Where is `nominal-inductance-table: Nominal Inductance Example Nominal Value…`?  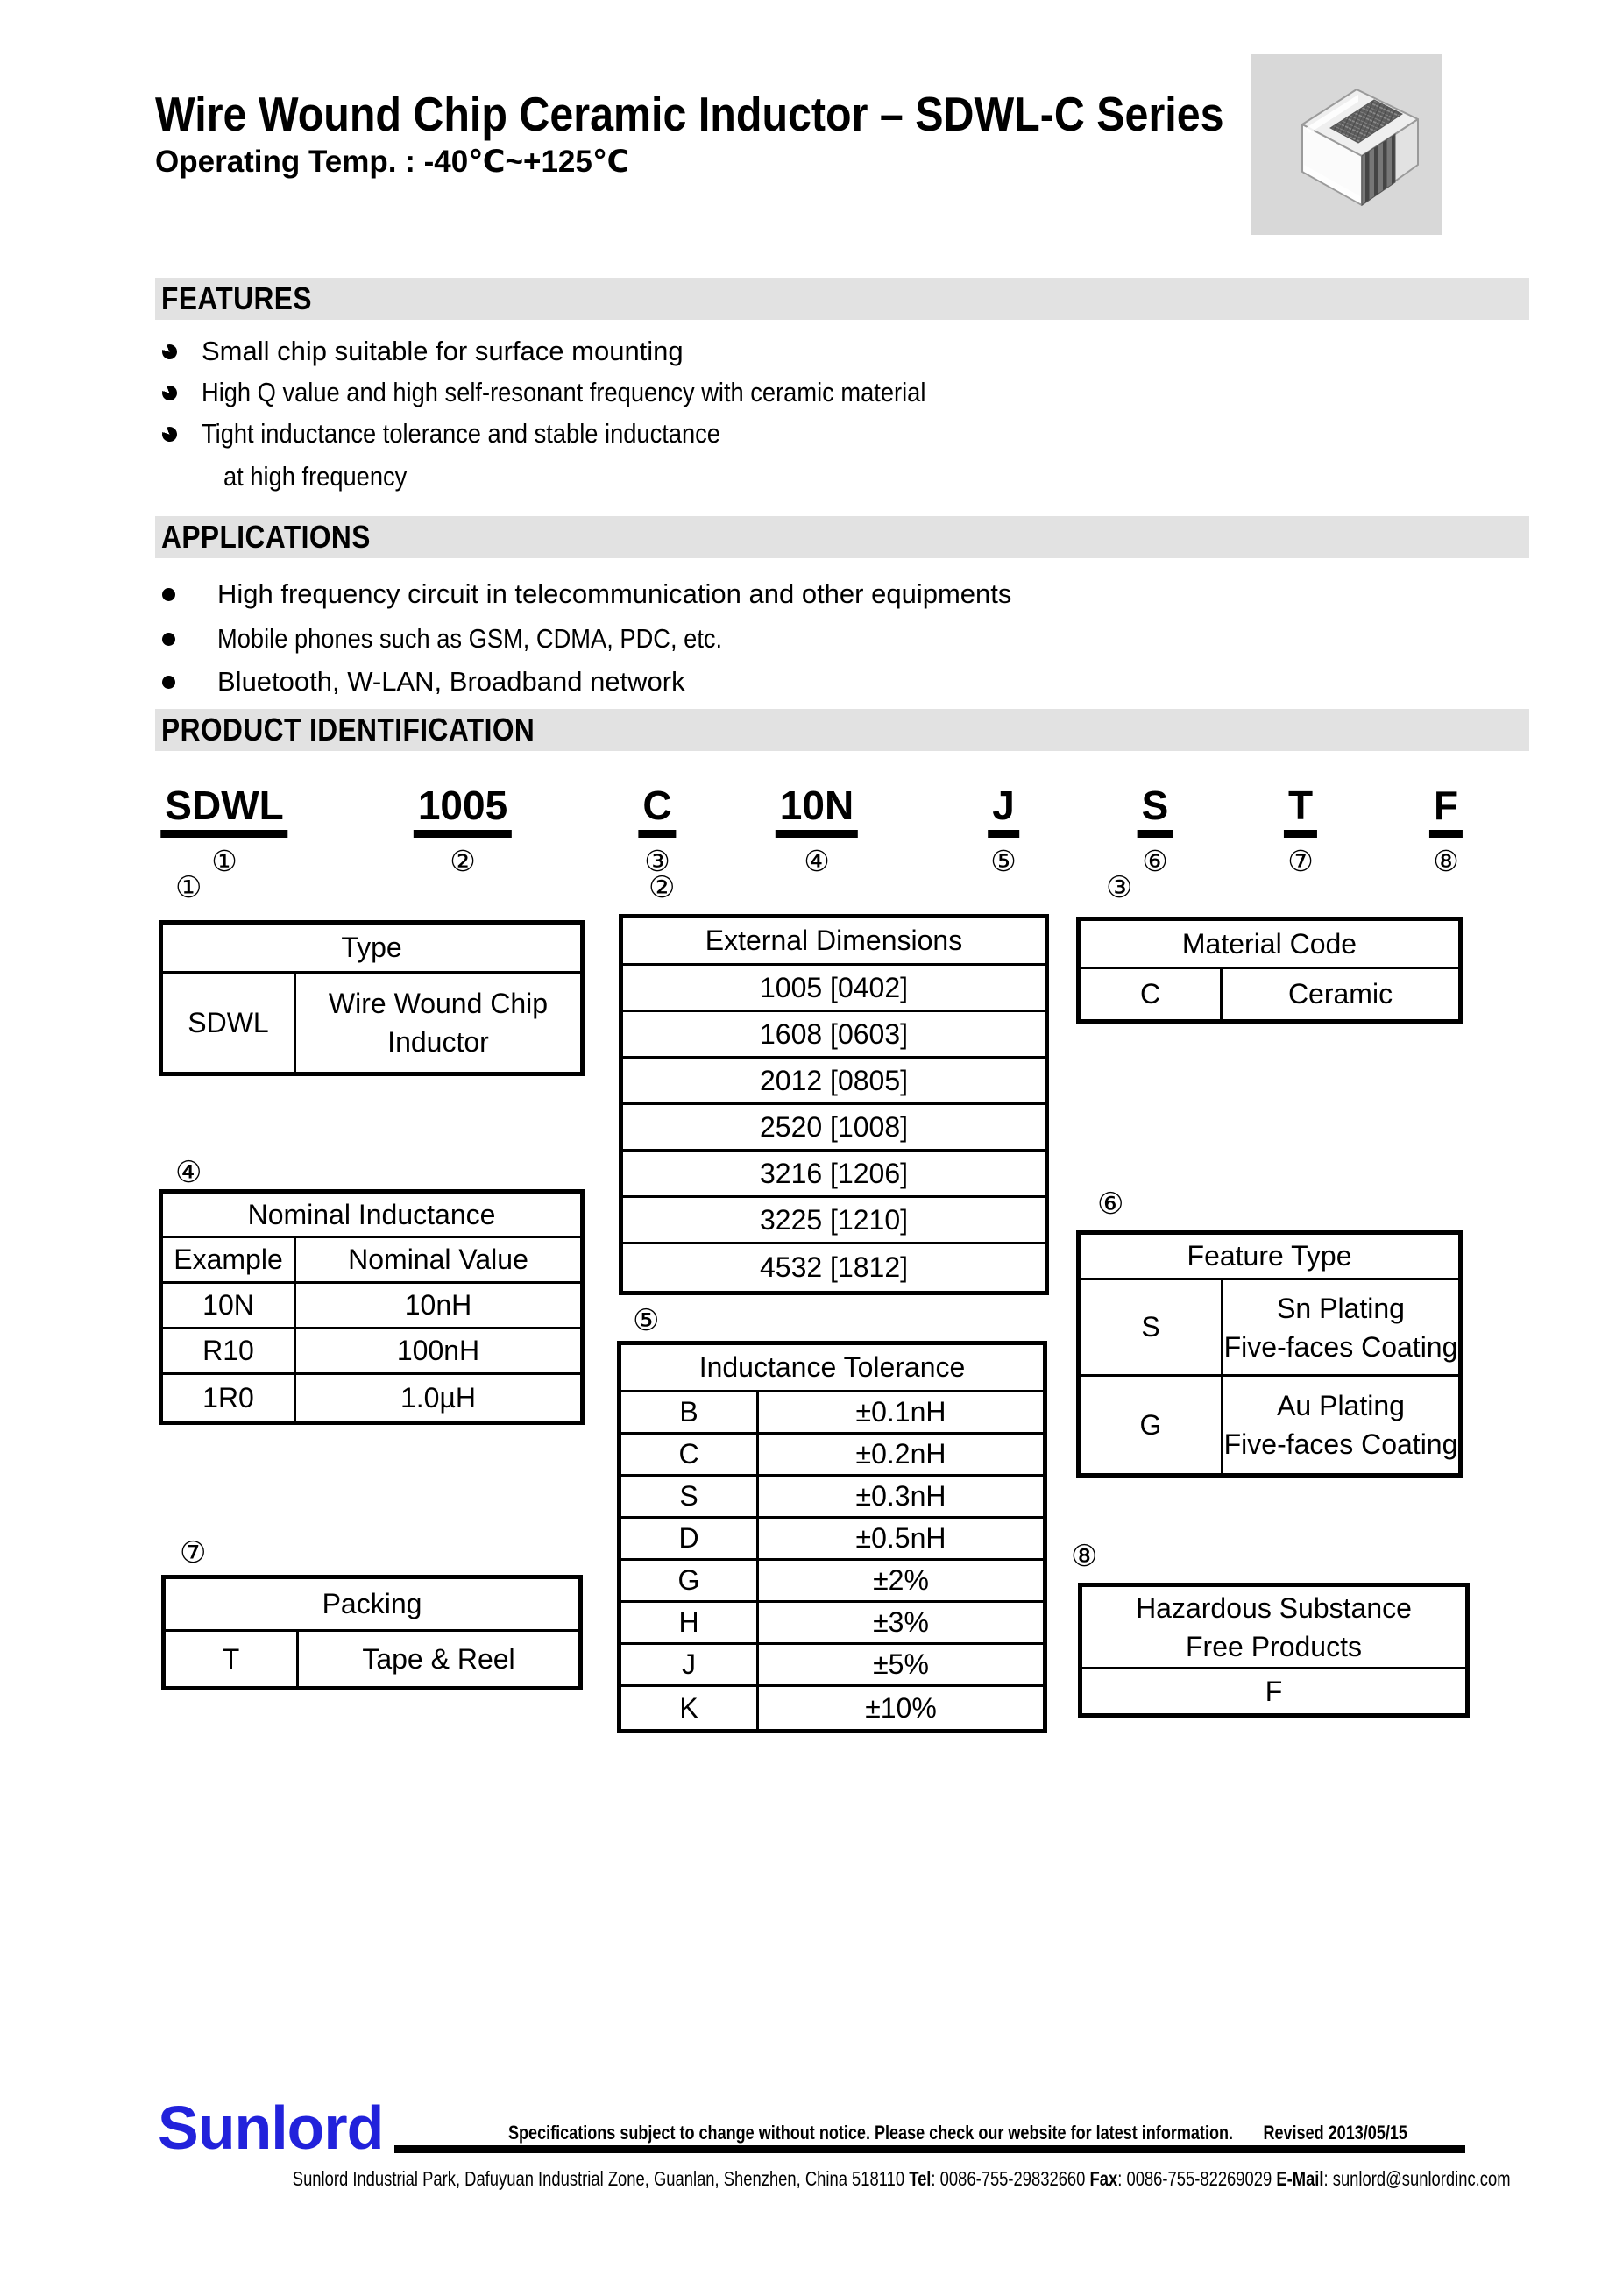 nominal-inductance-table: Nominal Inductance Example Nominal Value… is located at coordinates (372, 1307).